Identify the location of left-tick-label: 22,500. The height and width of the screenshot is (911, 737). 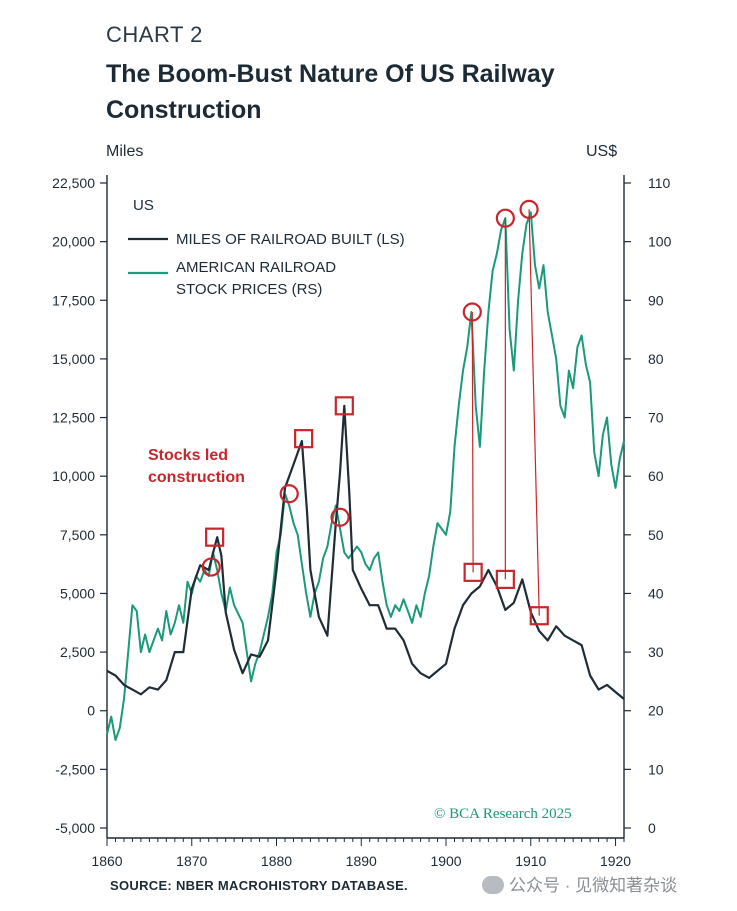
(73, 183).